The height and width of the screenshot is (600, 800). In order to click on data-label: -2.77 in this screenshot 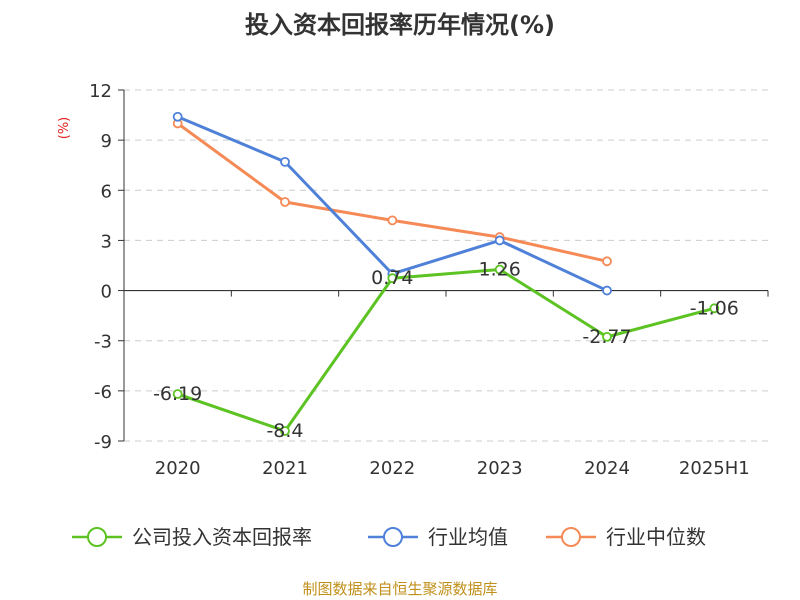, I will do `click(606, 337)`.